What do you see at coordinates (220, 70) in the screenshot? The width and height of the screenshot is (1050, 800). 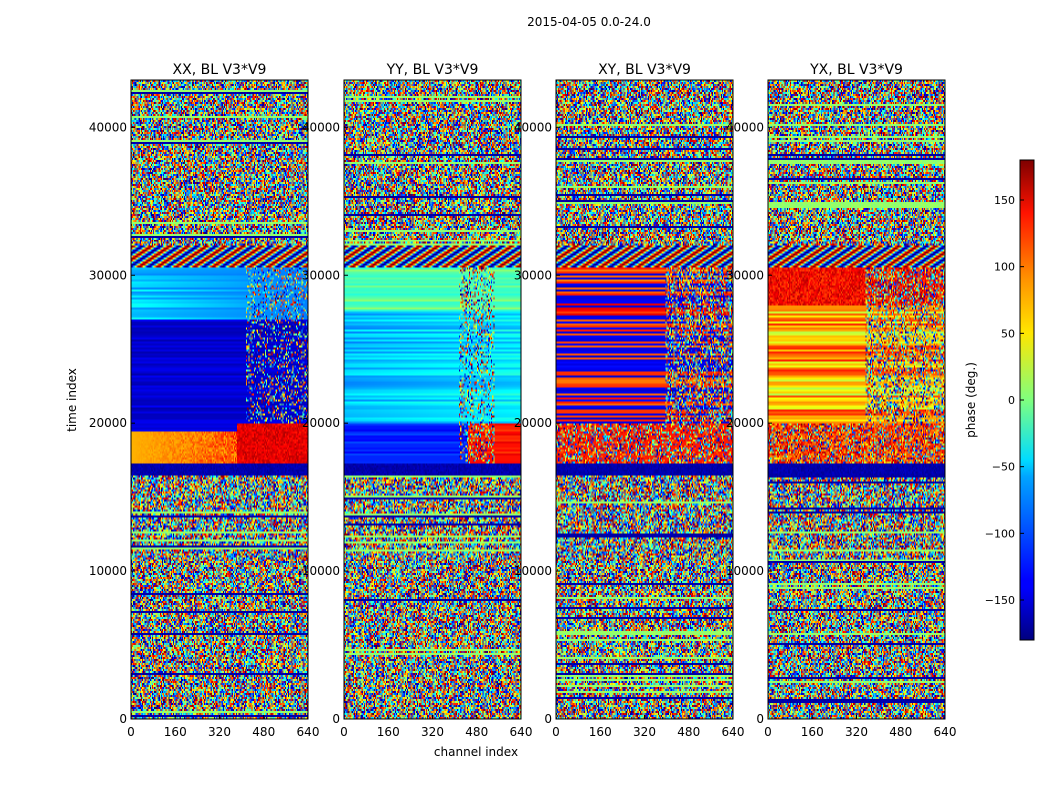 I see `panel-title: XX, BL V3*V9` at bounding box center [220, 70].